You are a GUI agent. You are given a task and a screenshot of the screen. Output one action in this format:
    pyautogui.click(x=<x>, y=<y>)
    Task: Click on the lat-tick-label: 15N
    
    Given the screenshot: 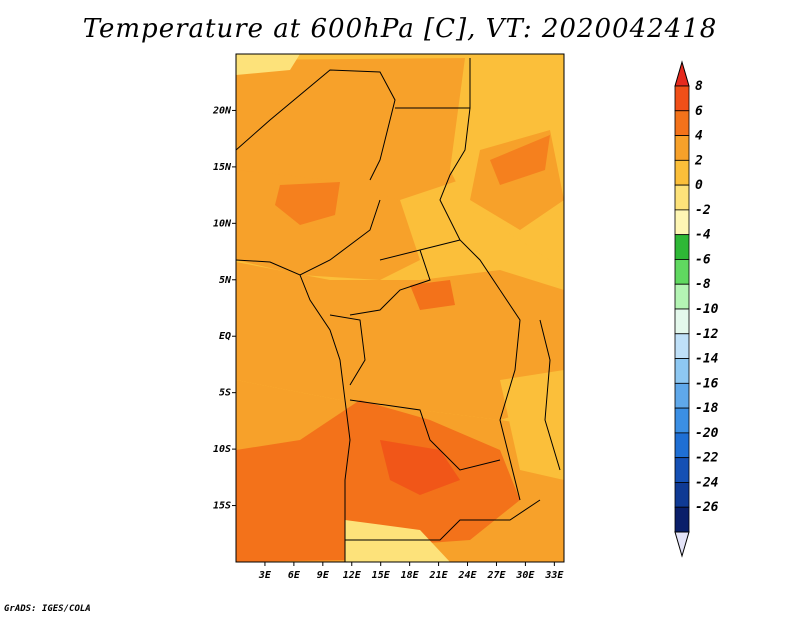 What is the action you would take?
    pyautogui.click(x=222, y=167)
    